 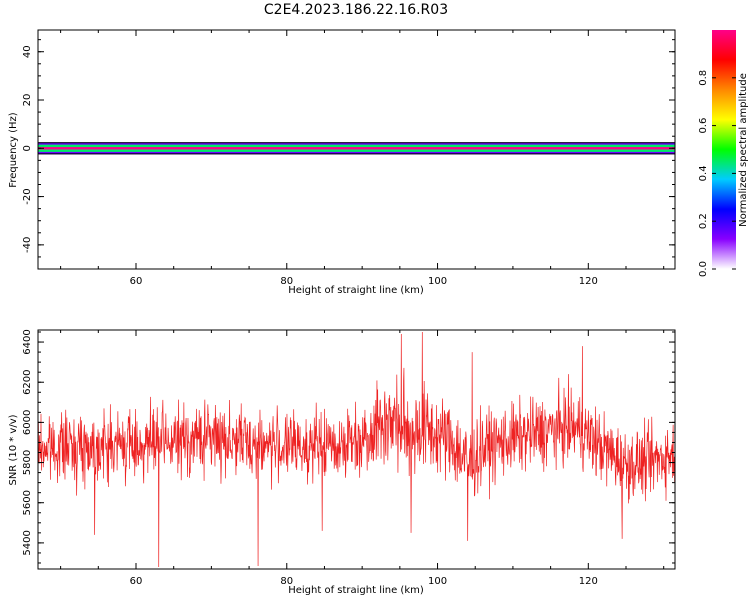 What do you see at coordinates (356, 10) in the screenshot?
I see `figure-title: C2E4.2023.186.22.16.R03` at bounding box center [356, 10].